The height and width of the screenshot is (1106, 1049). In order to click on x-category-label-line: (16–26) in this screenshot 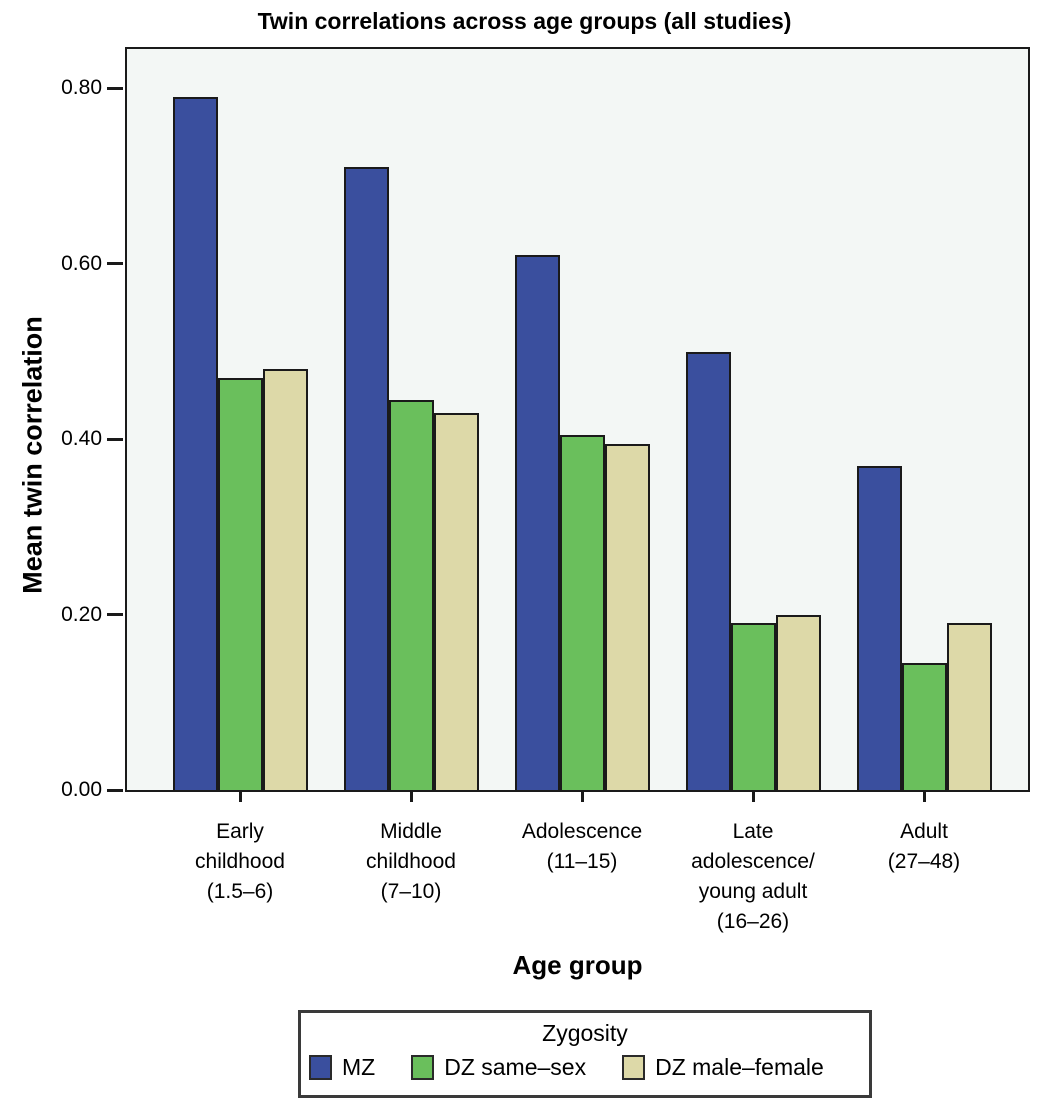, I will do `click(753, 921)`.